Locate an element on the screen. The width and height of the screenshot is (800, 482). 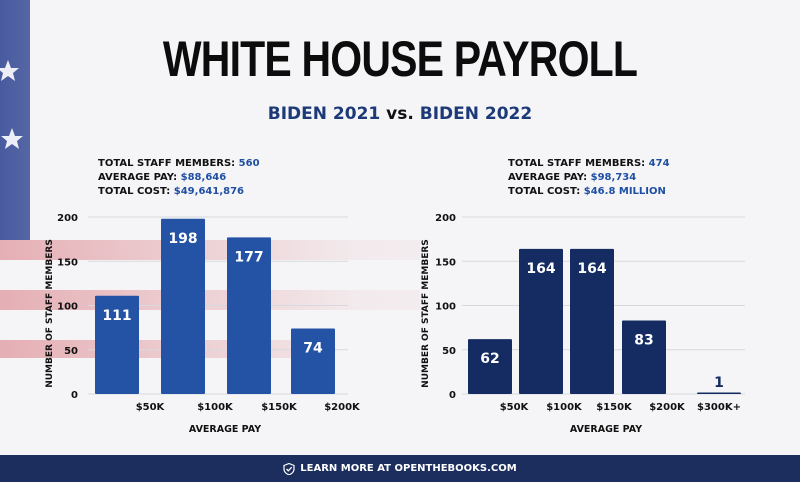
stat-cost-value: $46.8 MILLION is located at coordinates (624, 191).